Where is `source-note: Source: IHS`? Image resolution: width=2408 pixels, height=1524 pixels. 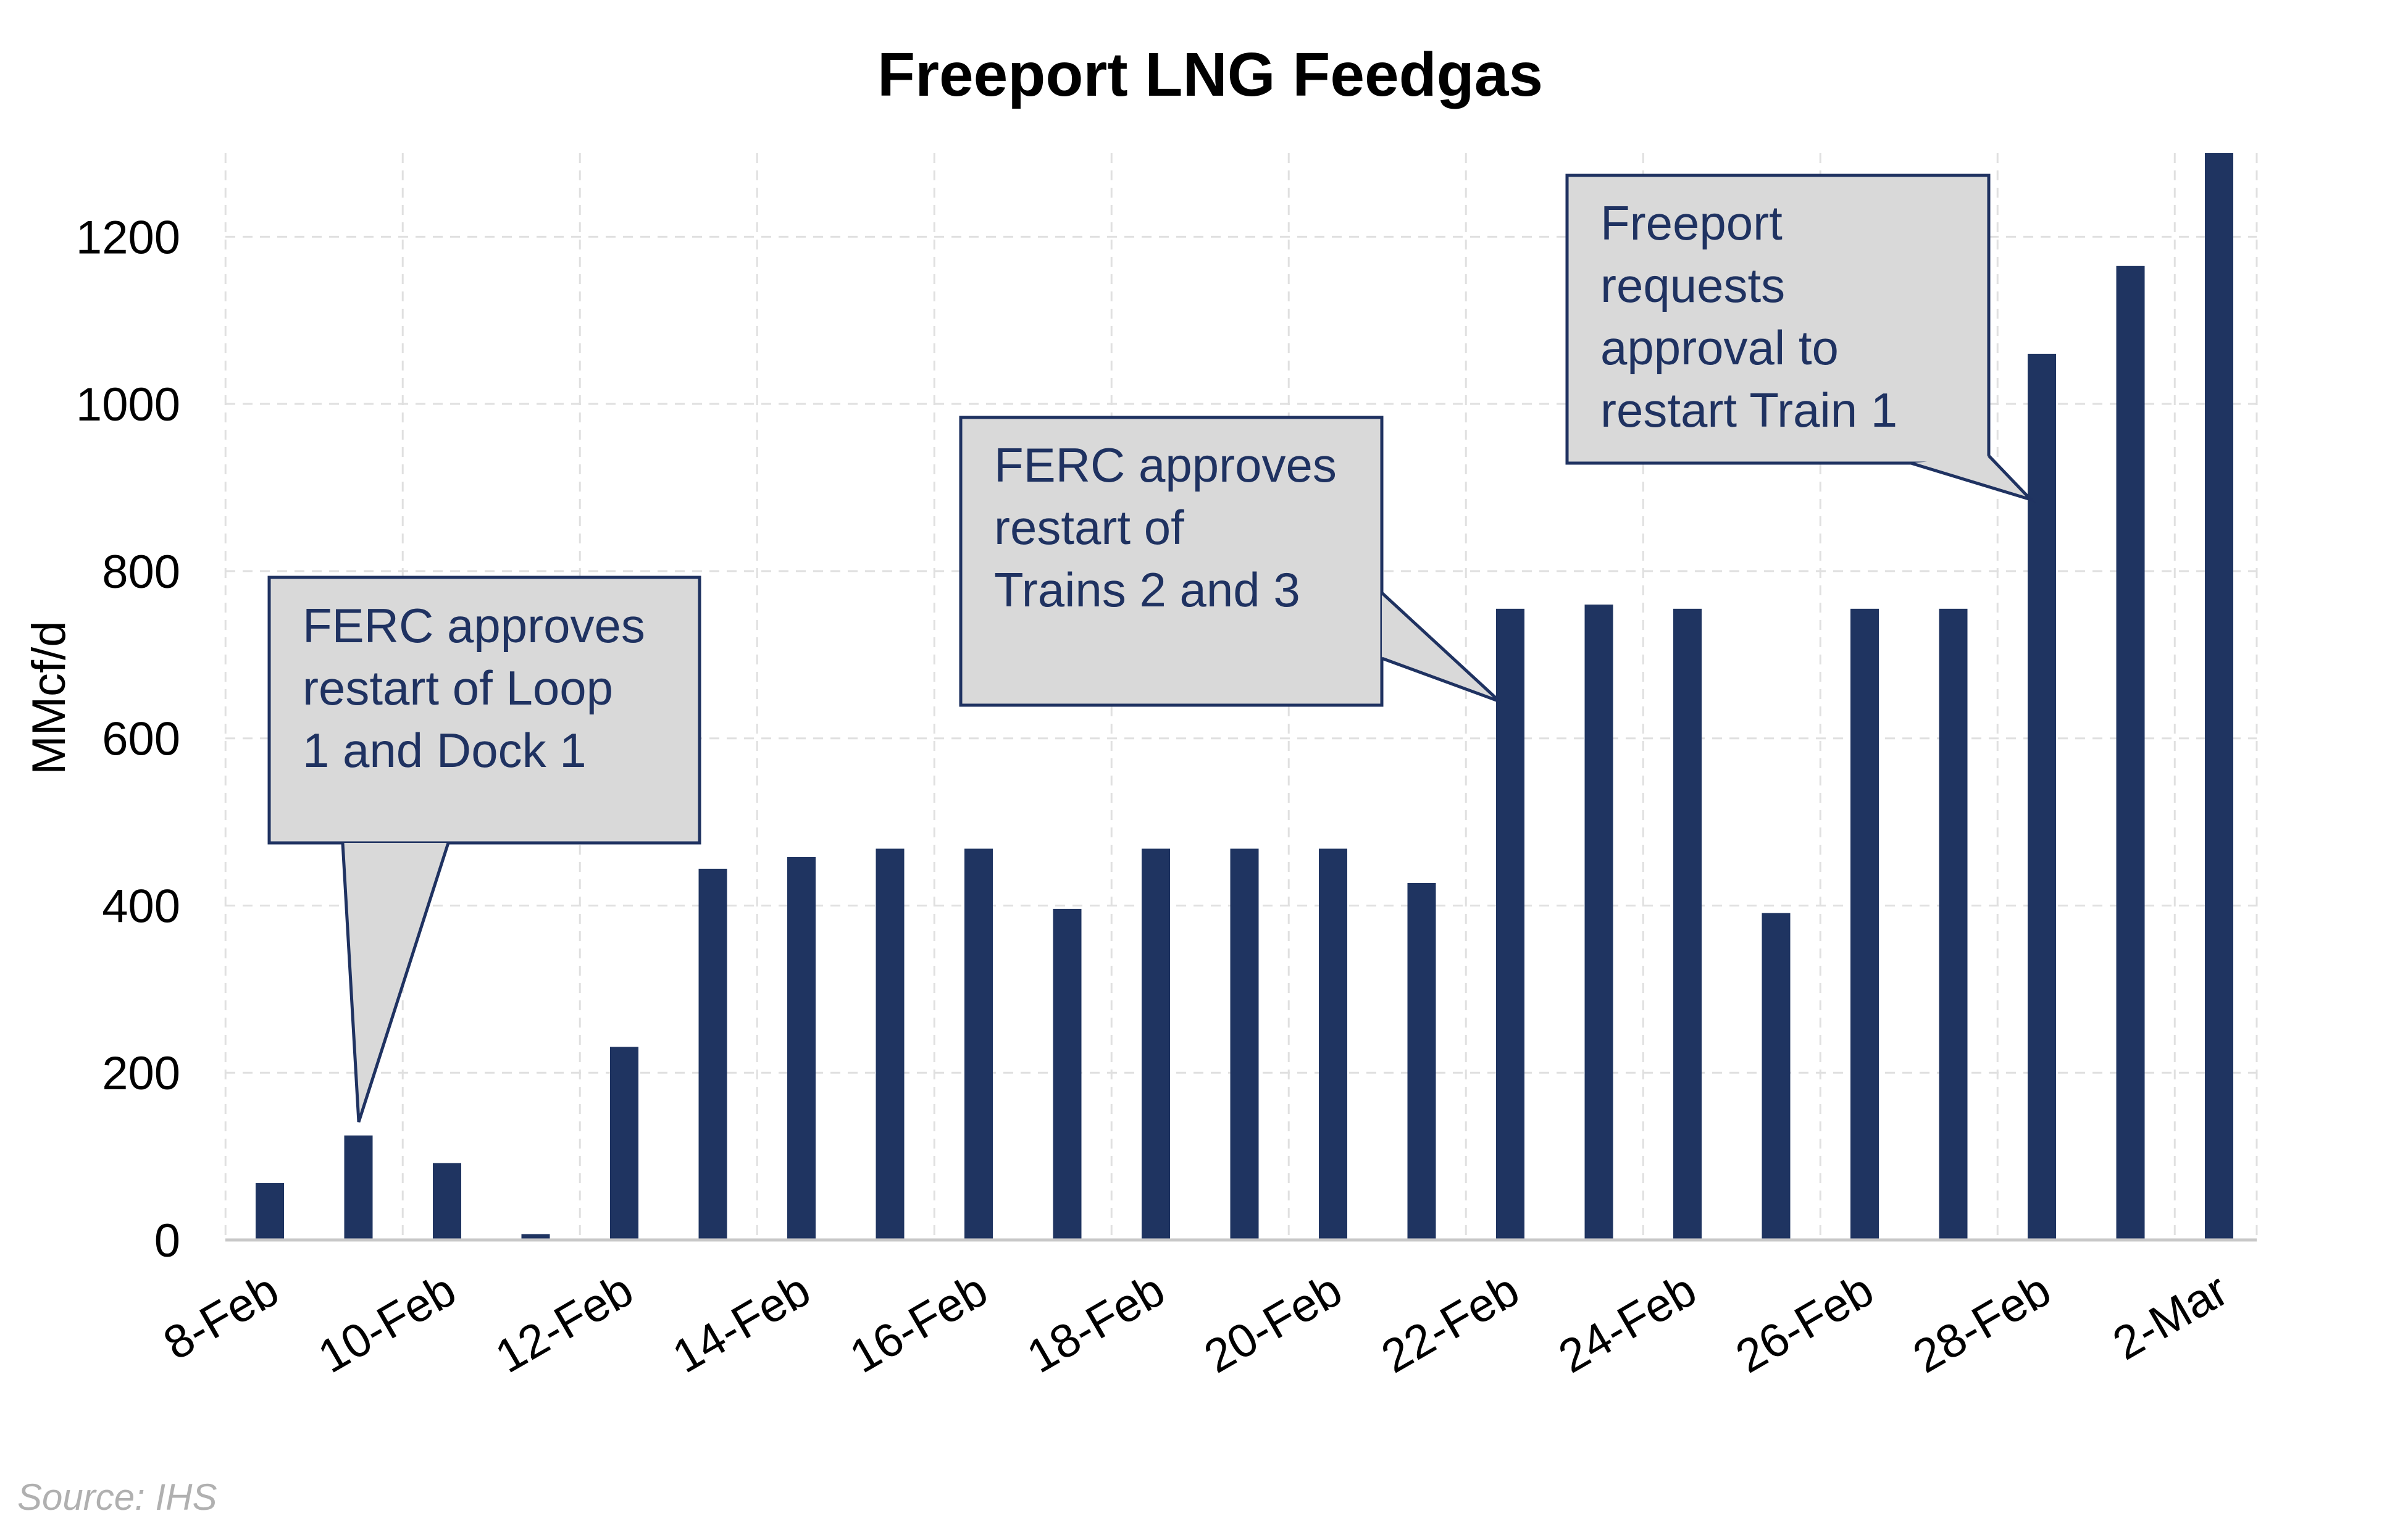
source-note: Source: IHS is located at coordinates (117, 1497).